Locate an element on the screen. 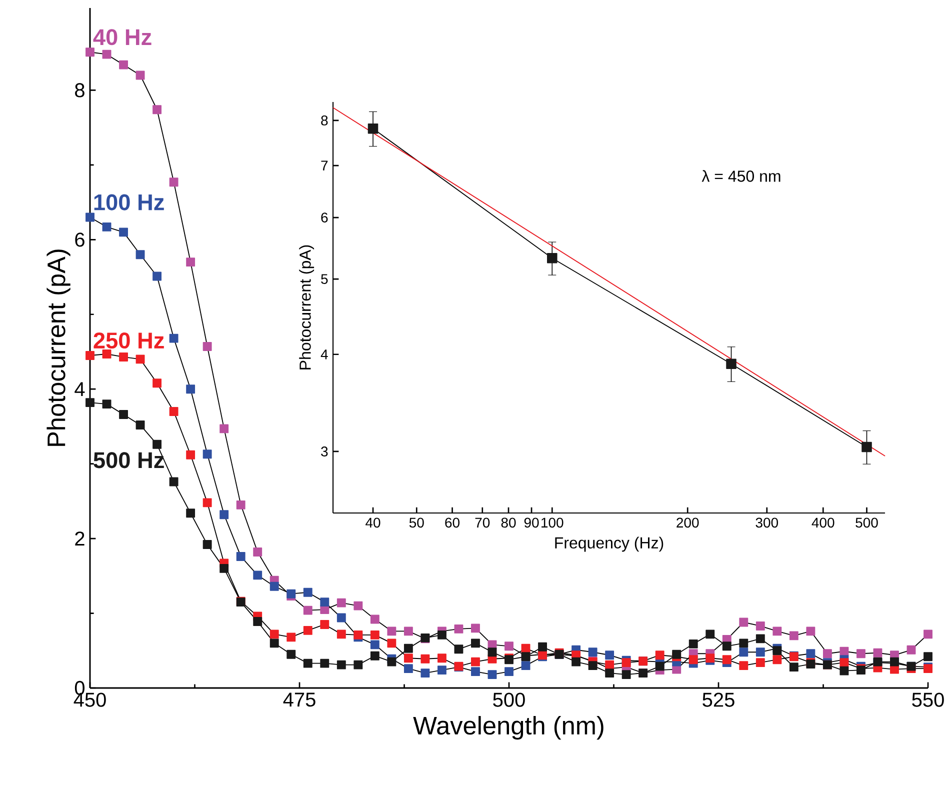 The width and height of the screenshot is (950, 793). y-tick-label: 8 is located at coordinates (79, 90).